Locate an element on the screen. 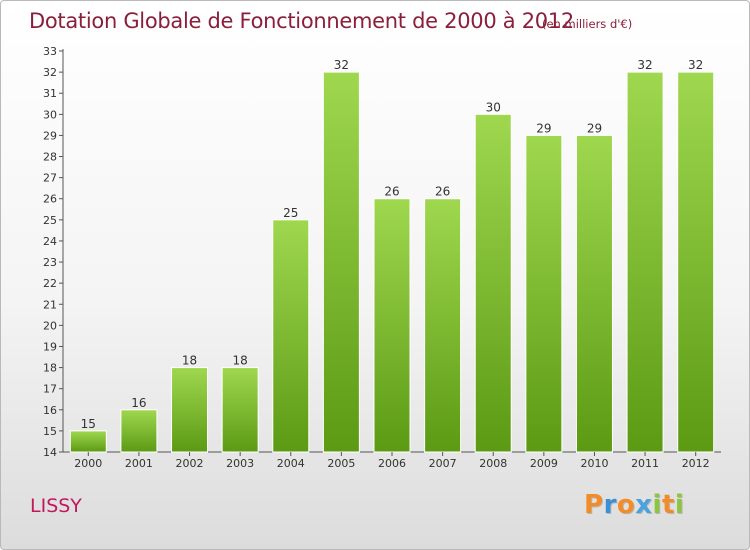 Image resolution: width=750 pixels, height=550 pixels. y-tick-label: 17 is located at coordinates (50, 389).